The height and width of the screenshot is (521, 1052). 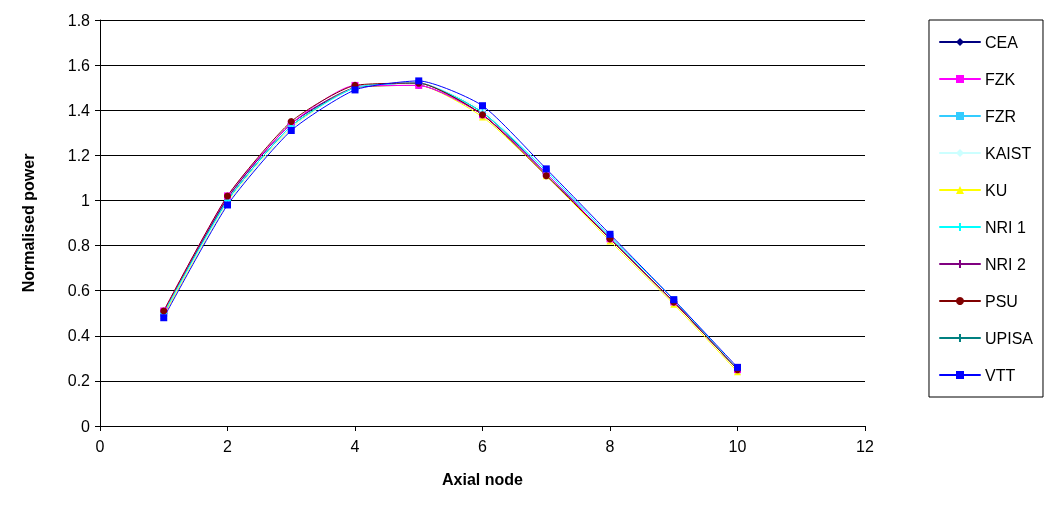 What do you see at coordinates (79, 155) in the screenshot?
I see `y-tick-label: 1.2` at bounding box center [79, 155].